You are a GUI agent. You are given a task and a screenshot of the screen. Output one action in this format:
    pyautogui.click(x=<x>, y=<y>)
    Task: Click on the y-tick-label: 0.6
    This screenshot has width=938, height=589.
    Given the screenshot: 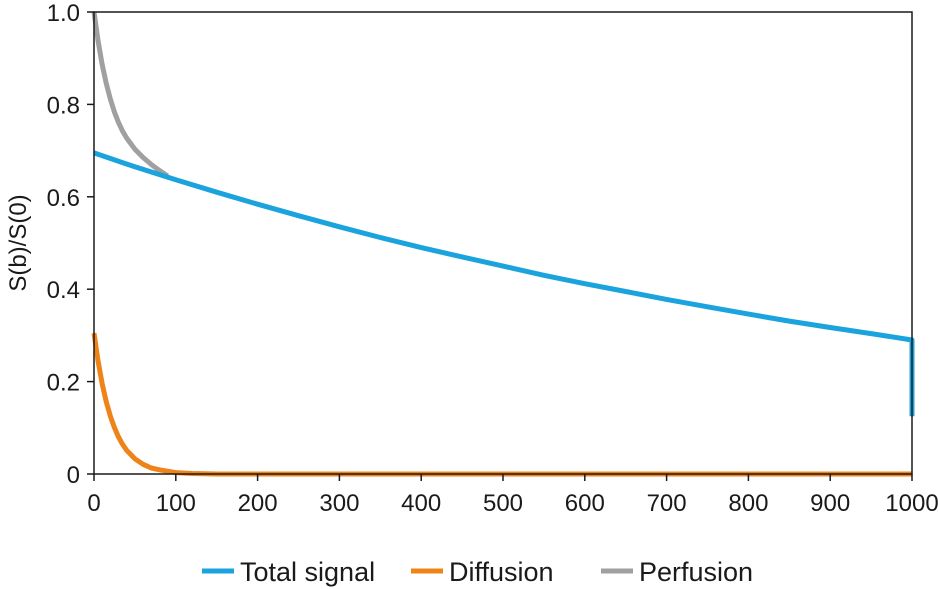 What is the action you would take?
    pyautogui.click(x=63, y=198)
    